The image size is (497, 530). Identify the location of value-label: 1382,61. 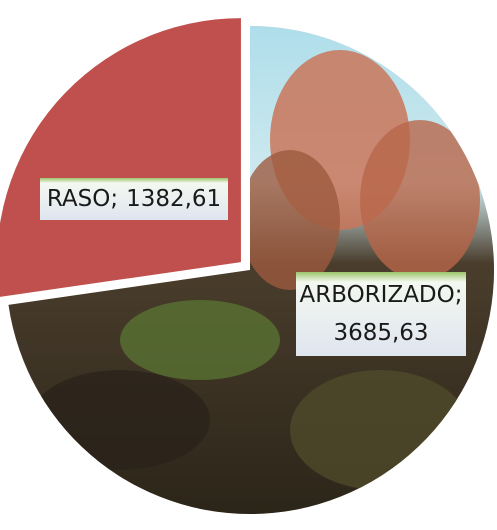
(173, 199).